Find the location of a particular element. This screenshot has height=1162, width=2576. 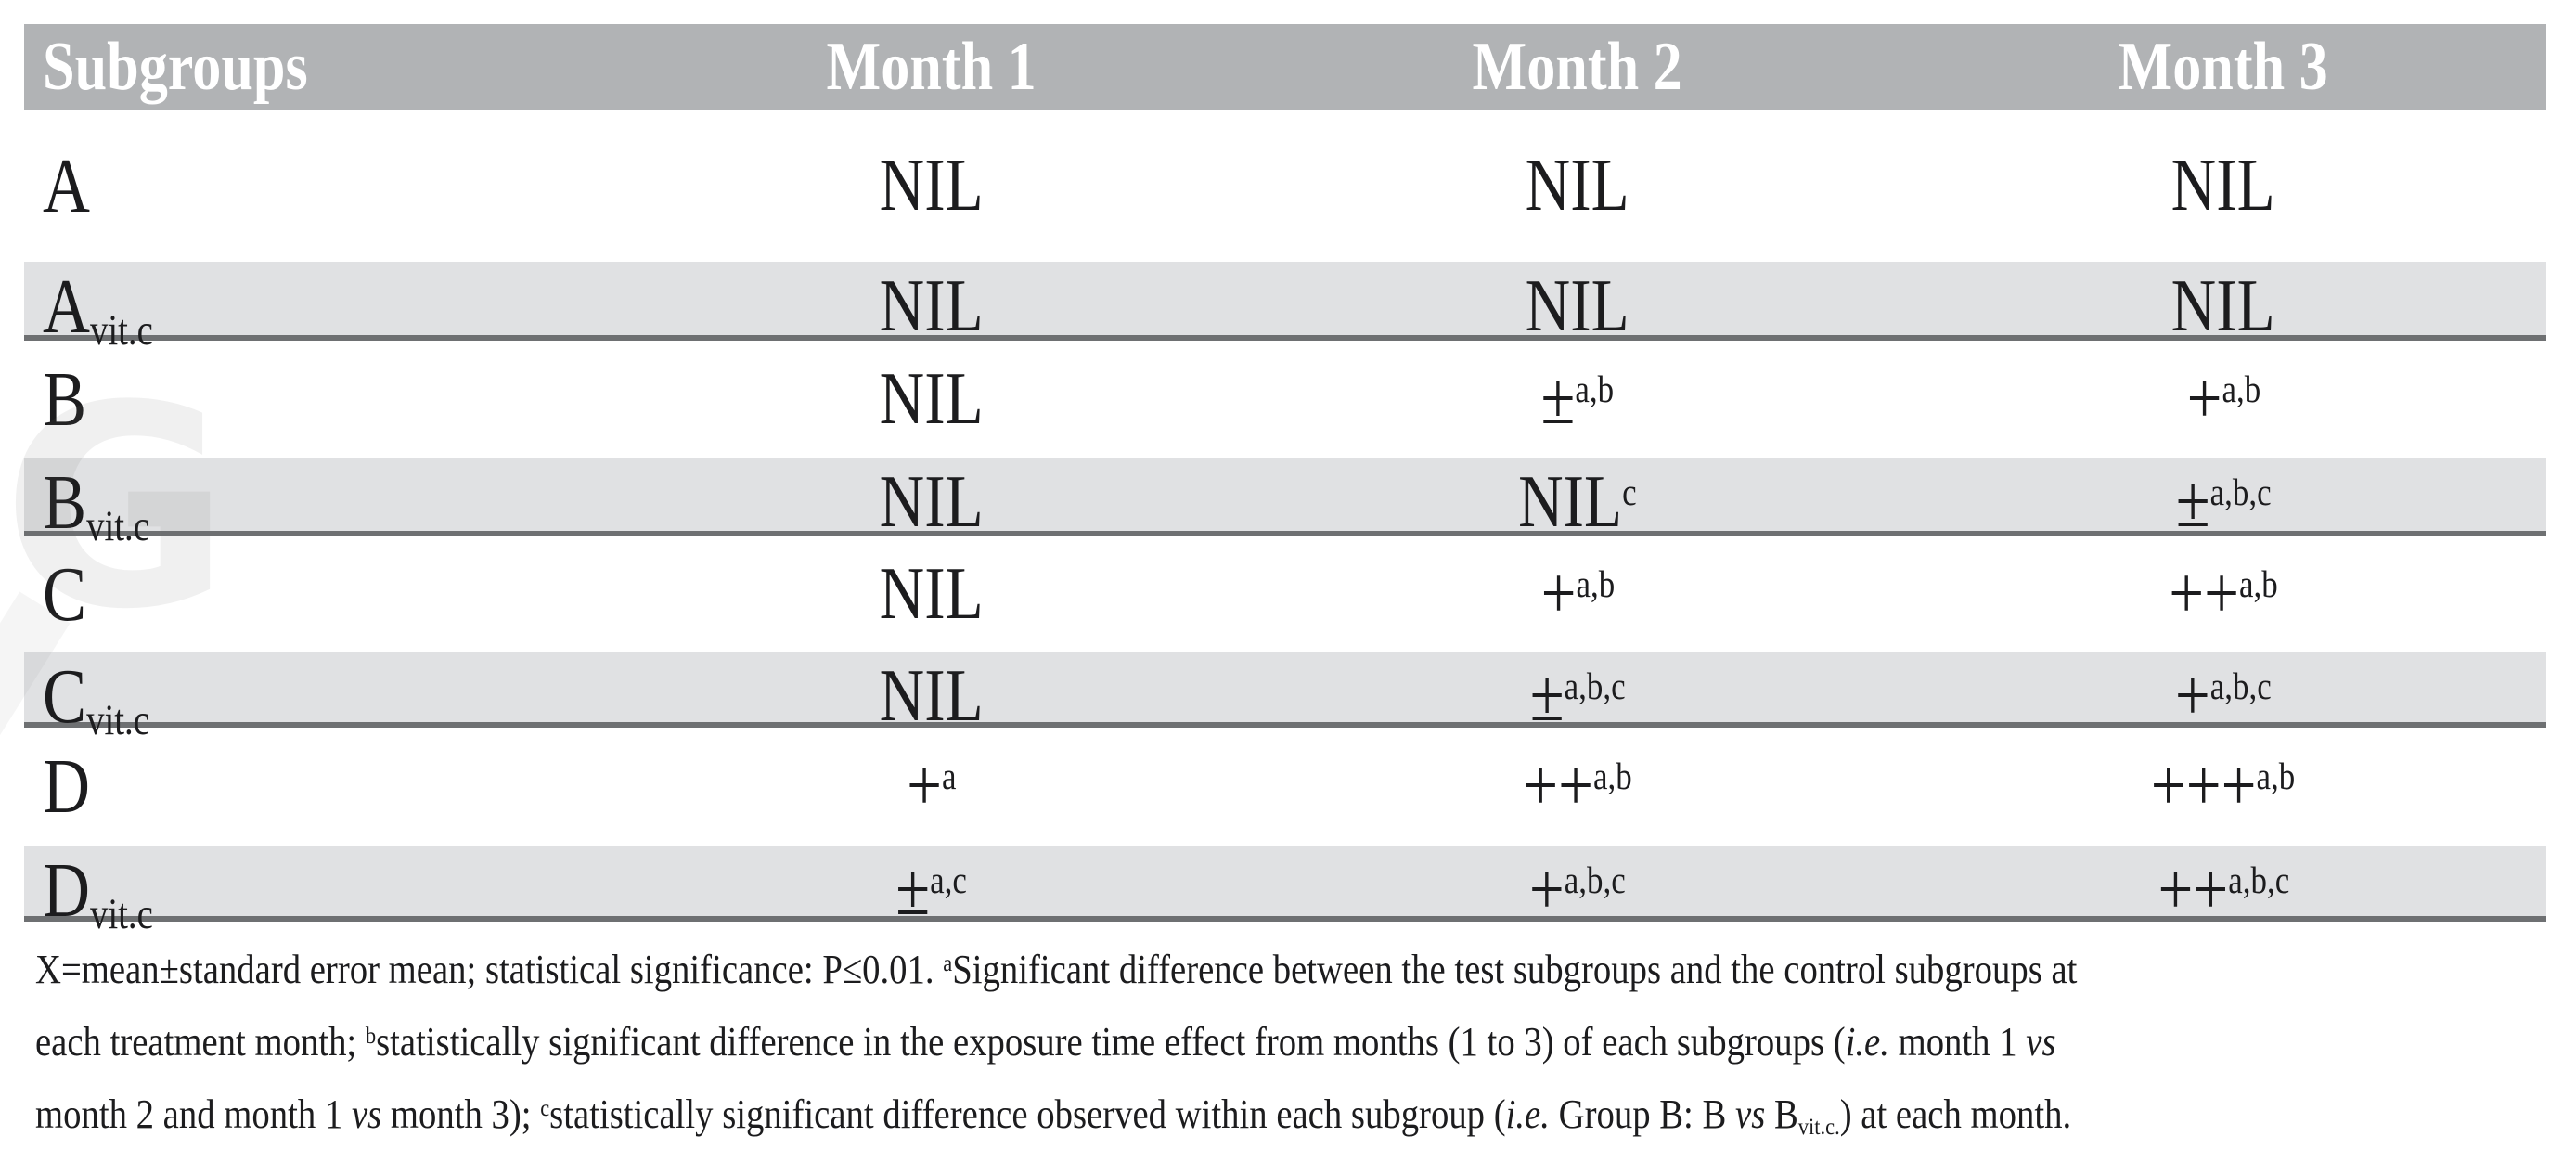

row-label-base: B is located at coordinates (65, 502).